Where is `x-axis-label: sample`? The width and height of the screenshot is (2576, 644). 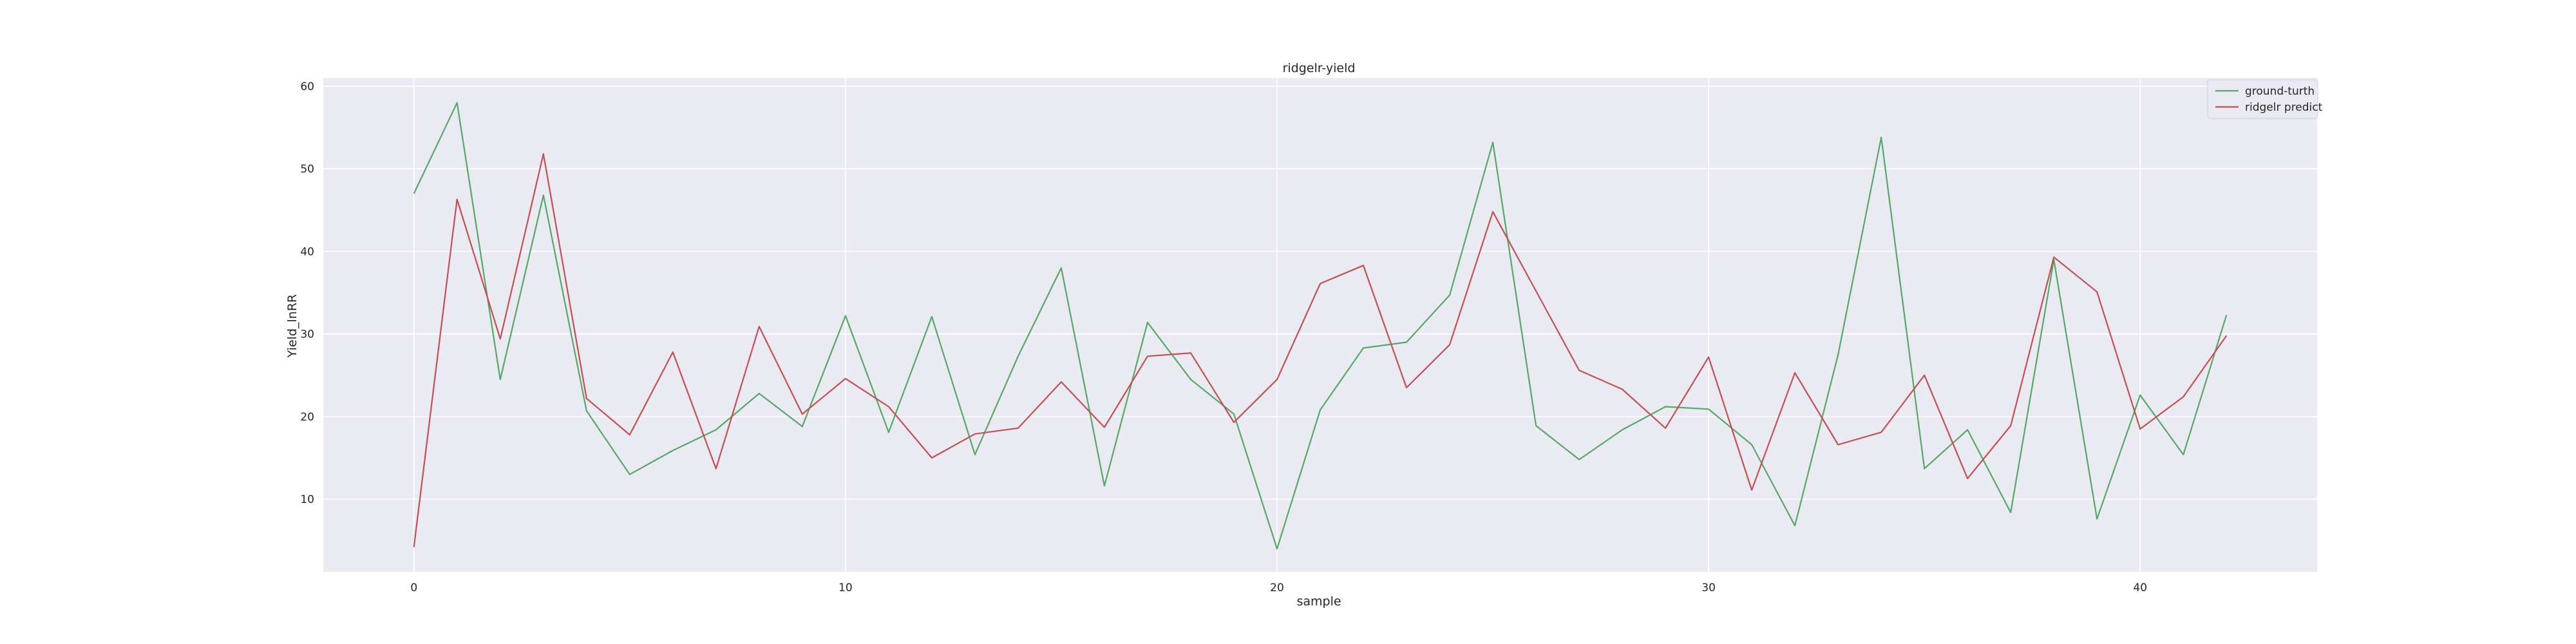
x-axis-label: sample is located at coordinates (1319, 602).